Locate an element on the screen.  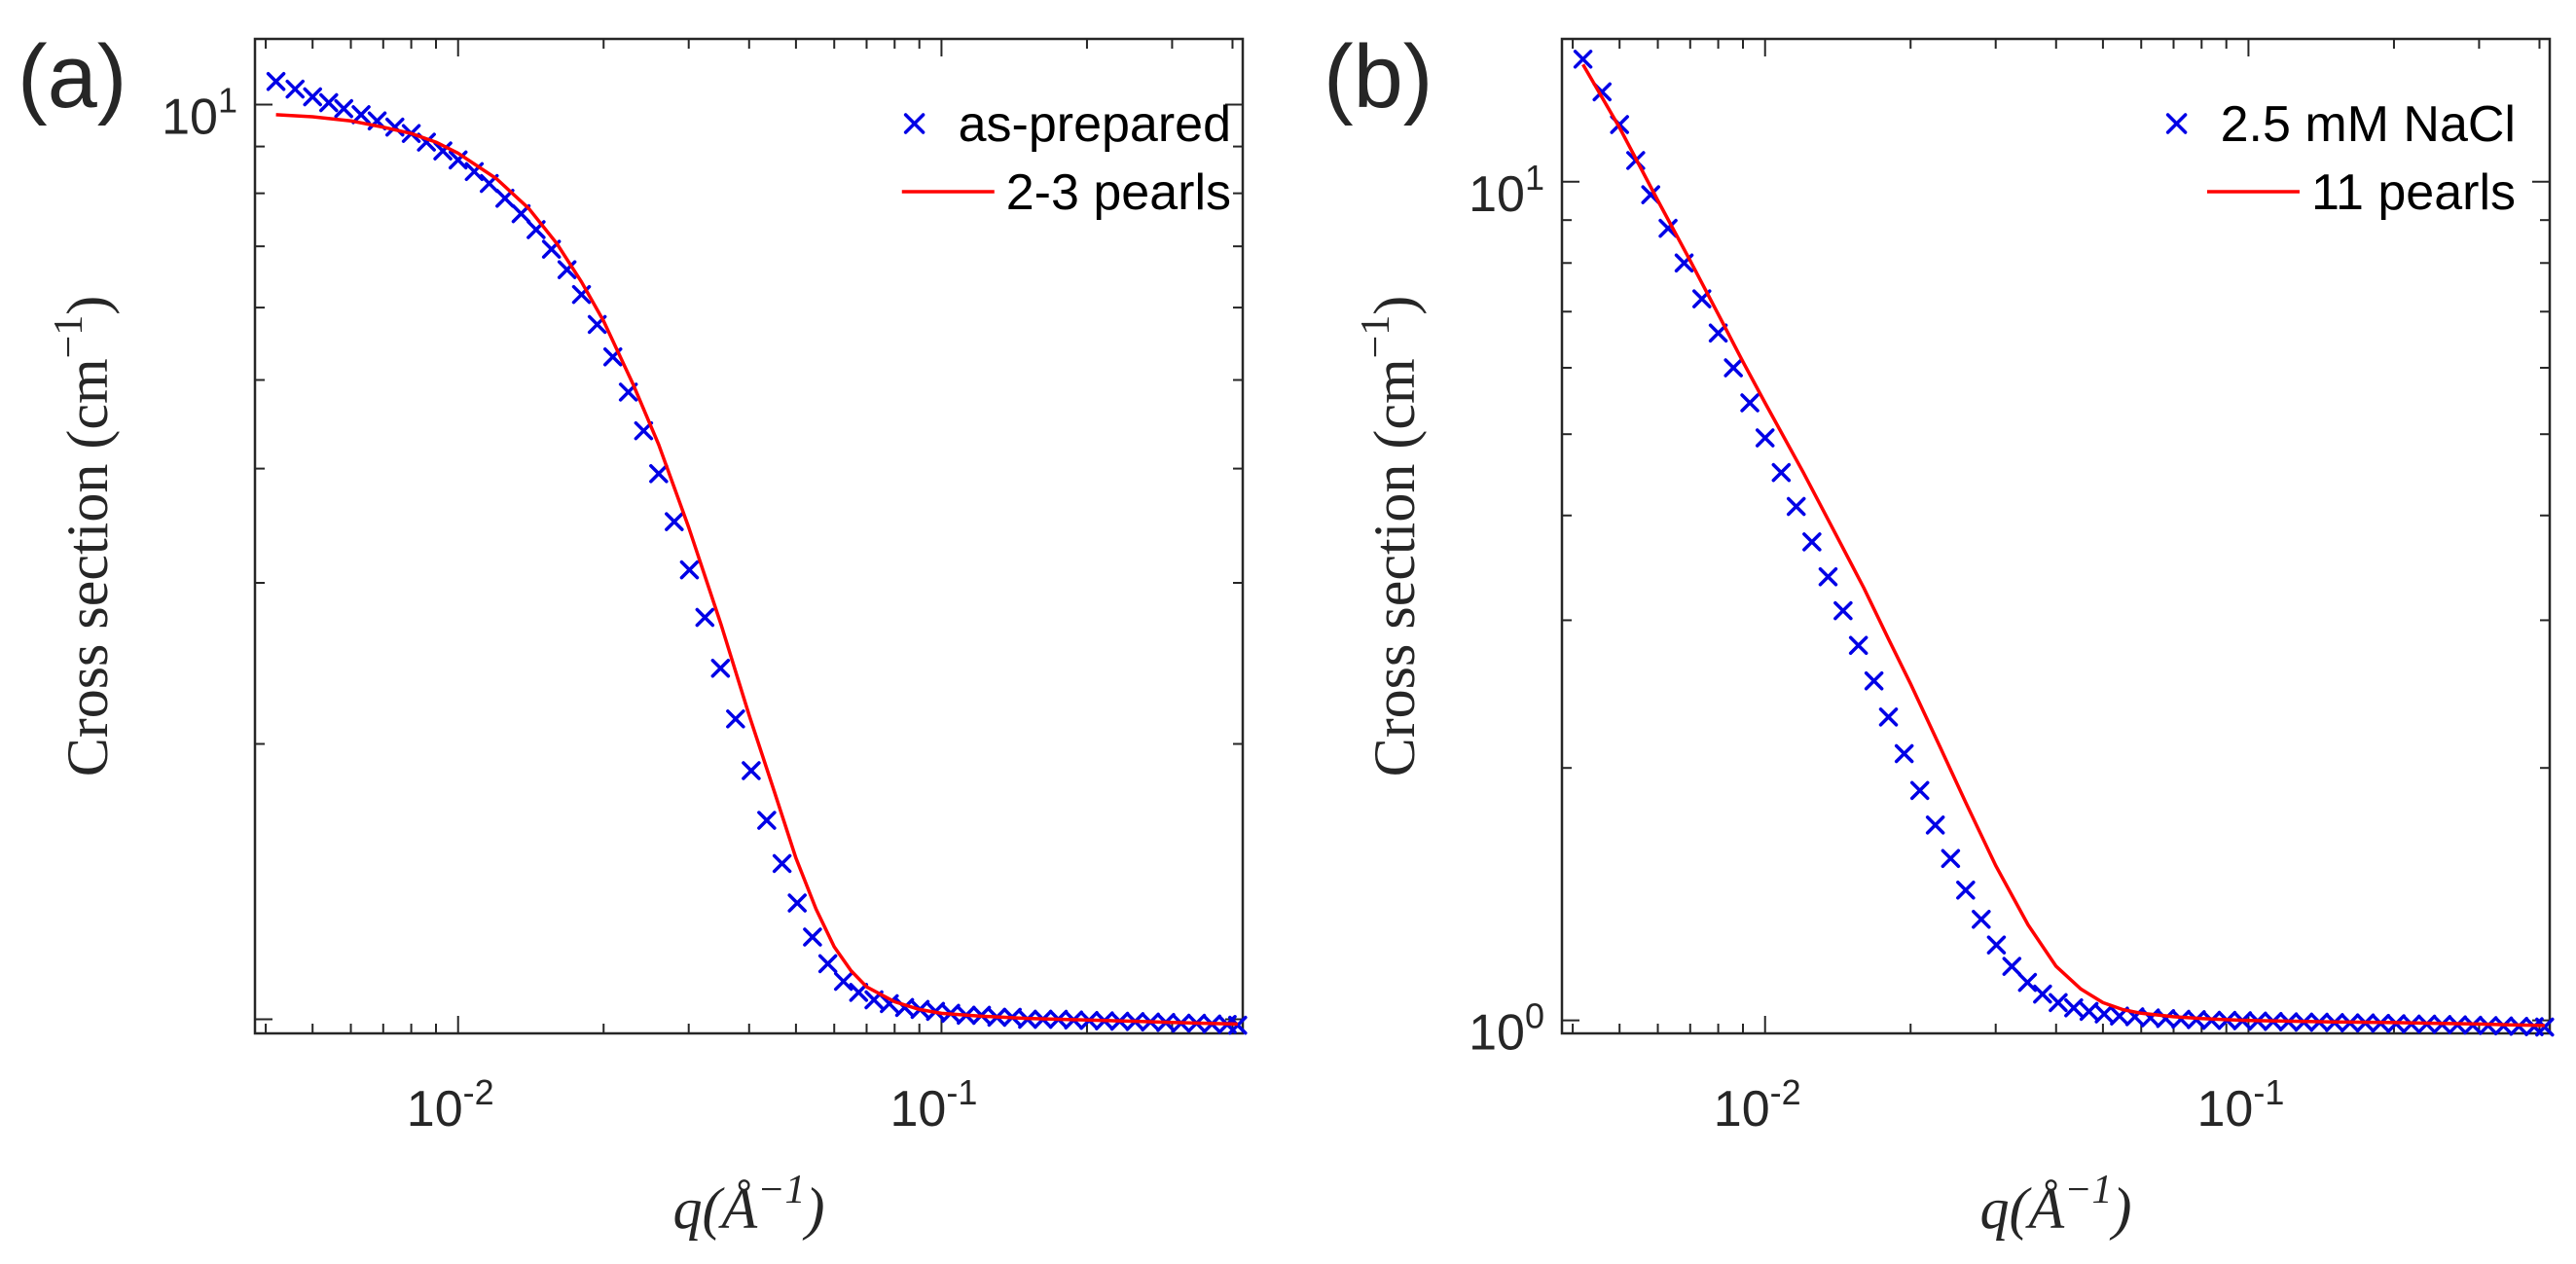
y-tick-label: 10⁰ is located at coordinates (1506, 1029).